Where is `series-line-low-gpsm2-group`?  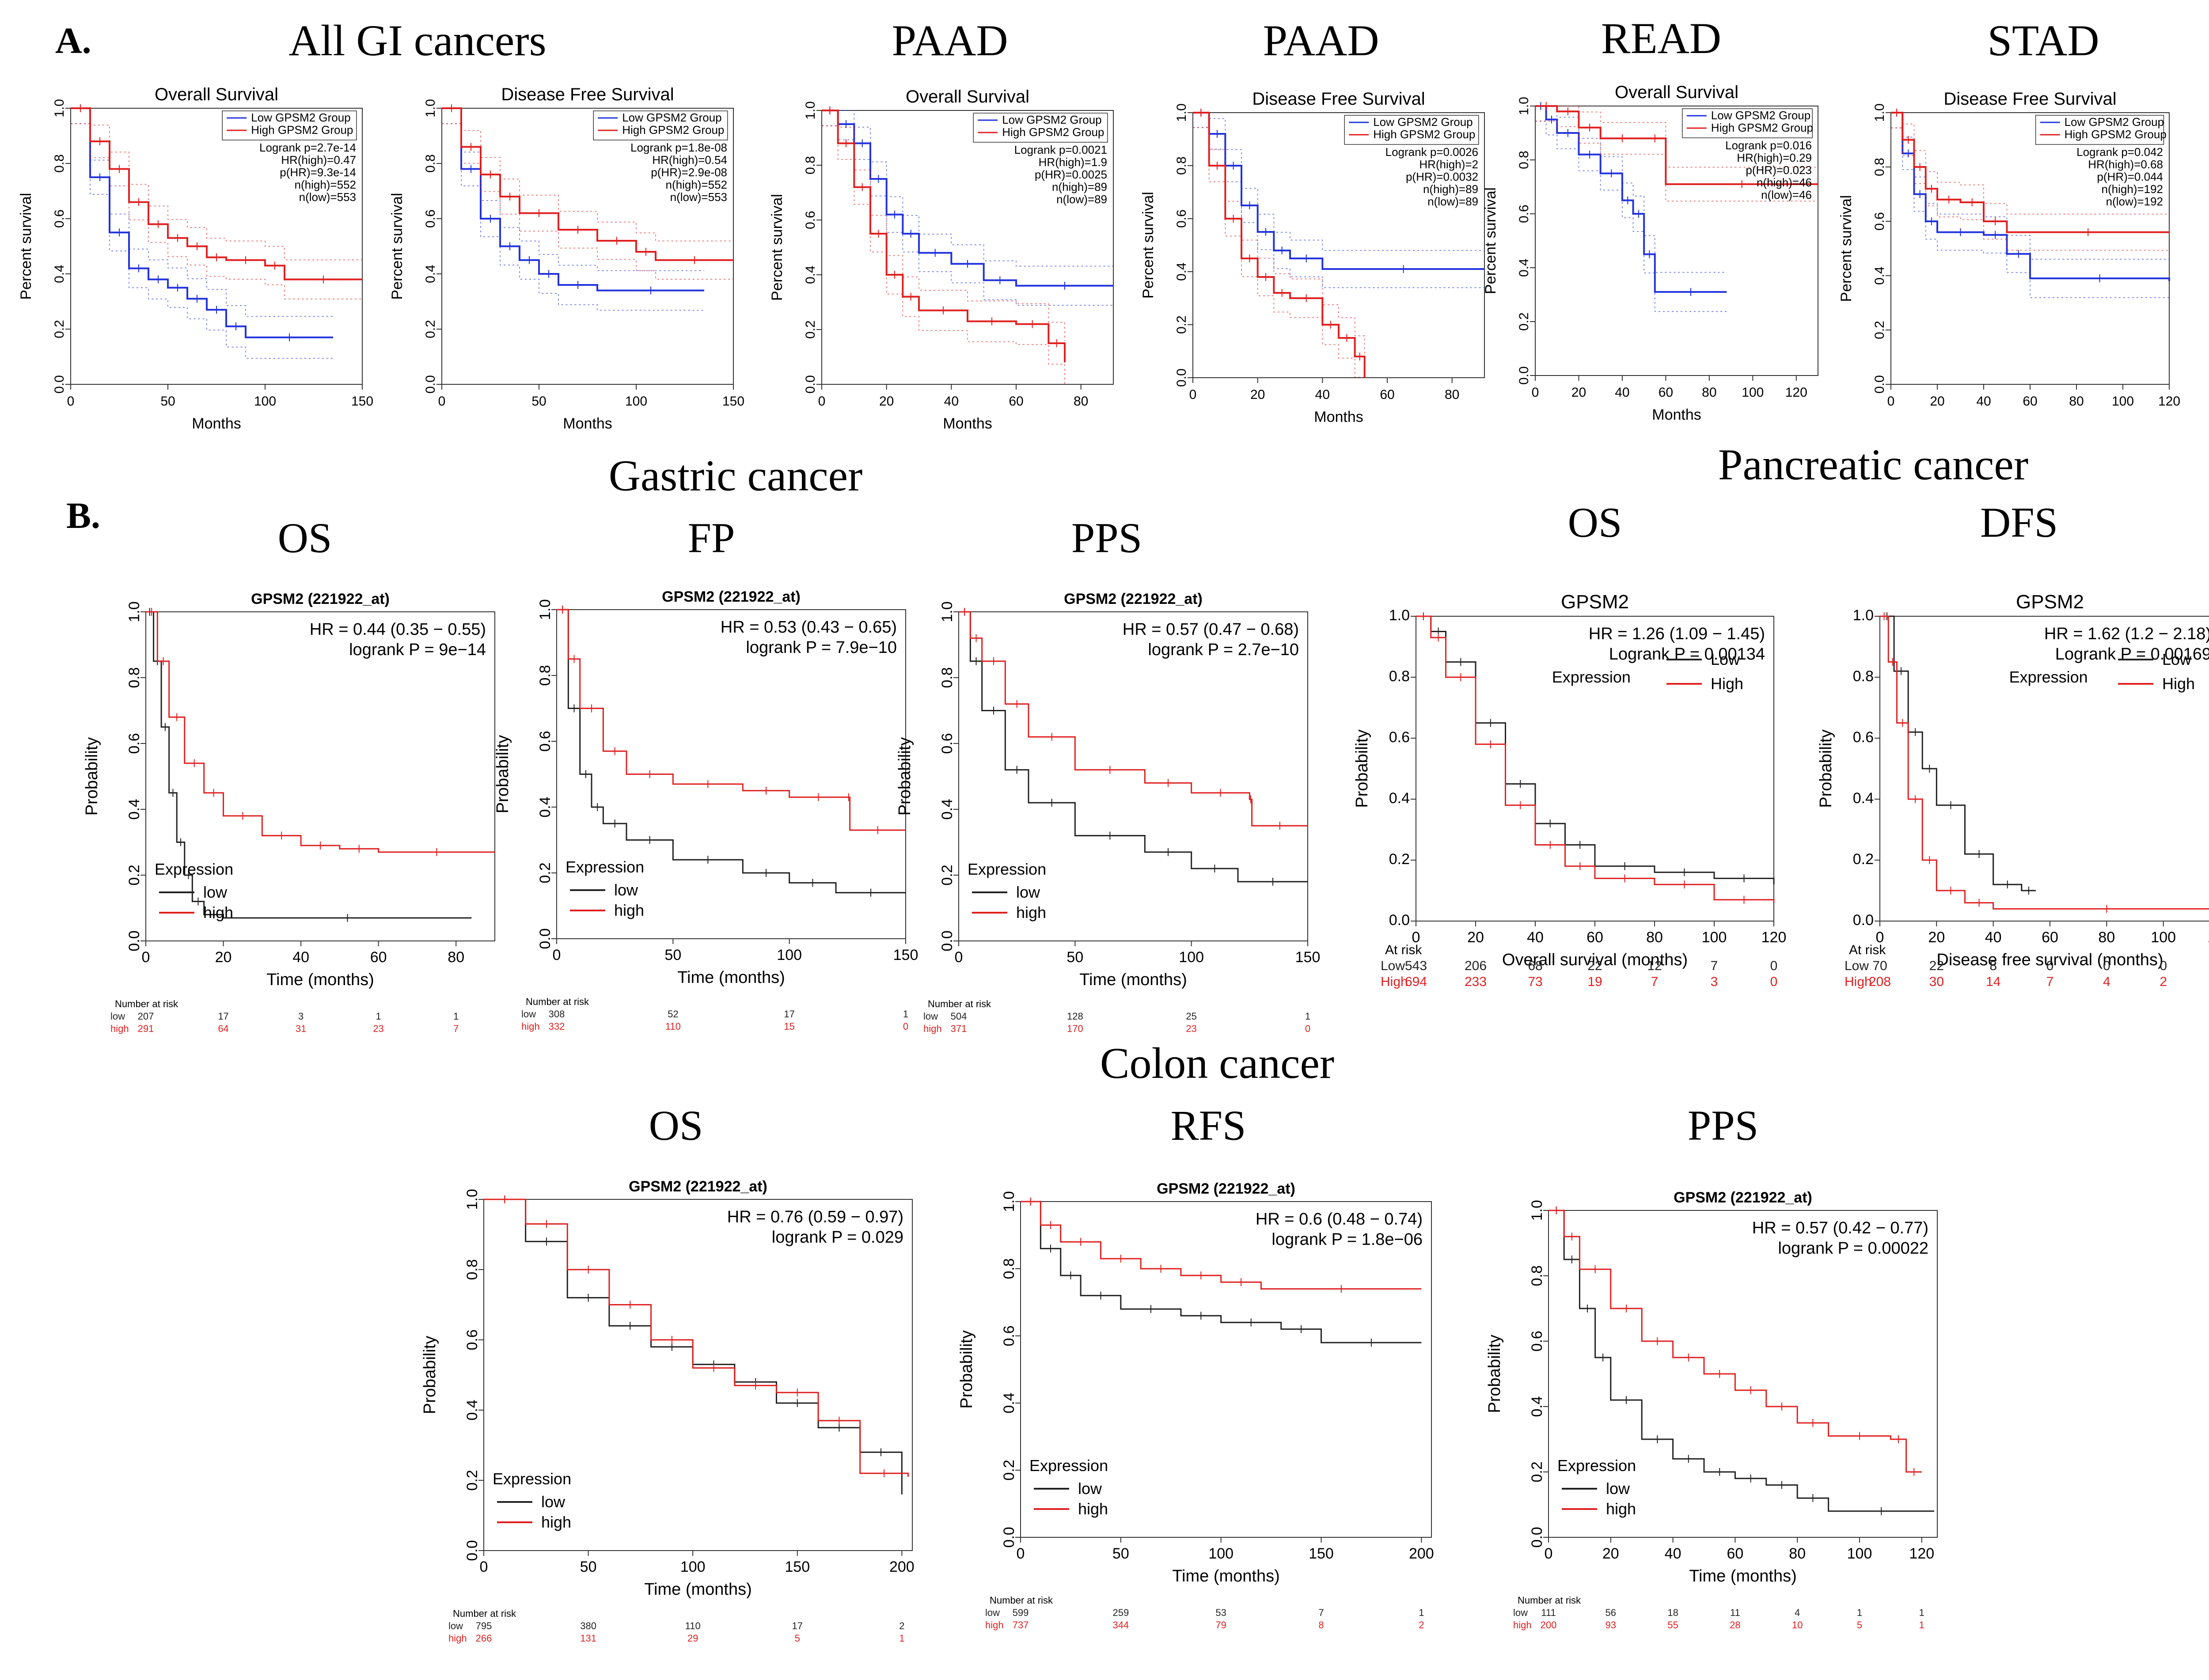 series-line-low-gpsm2-group is located at coordinates (2030, 196).